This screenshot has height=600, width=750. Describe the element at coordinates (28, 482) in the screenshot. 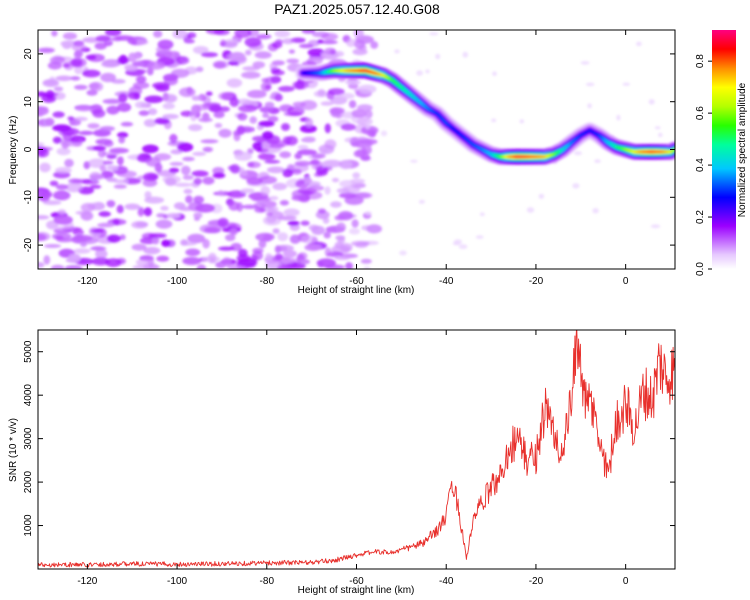

I see `y-tick-label: 2000` at that location.